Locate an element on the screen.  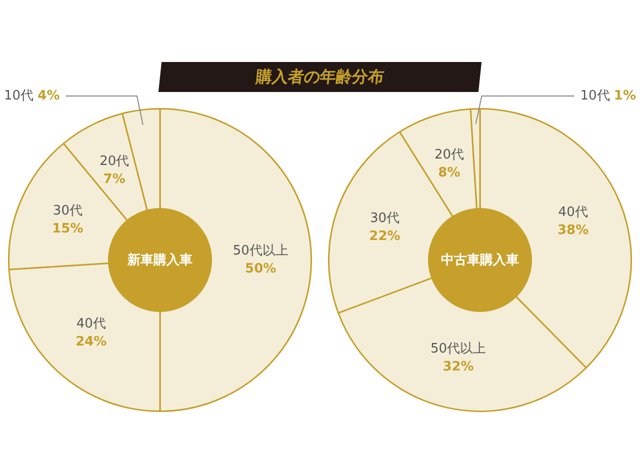
data-label: 1% is located at coordinates (625, 96).